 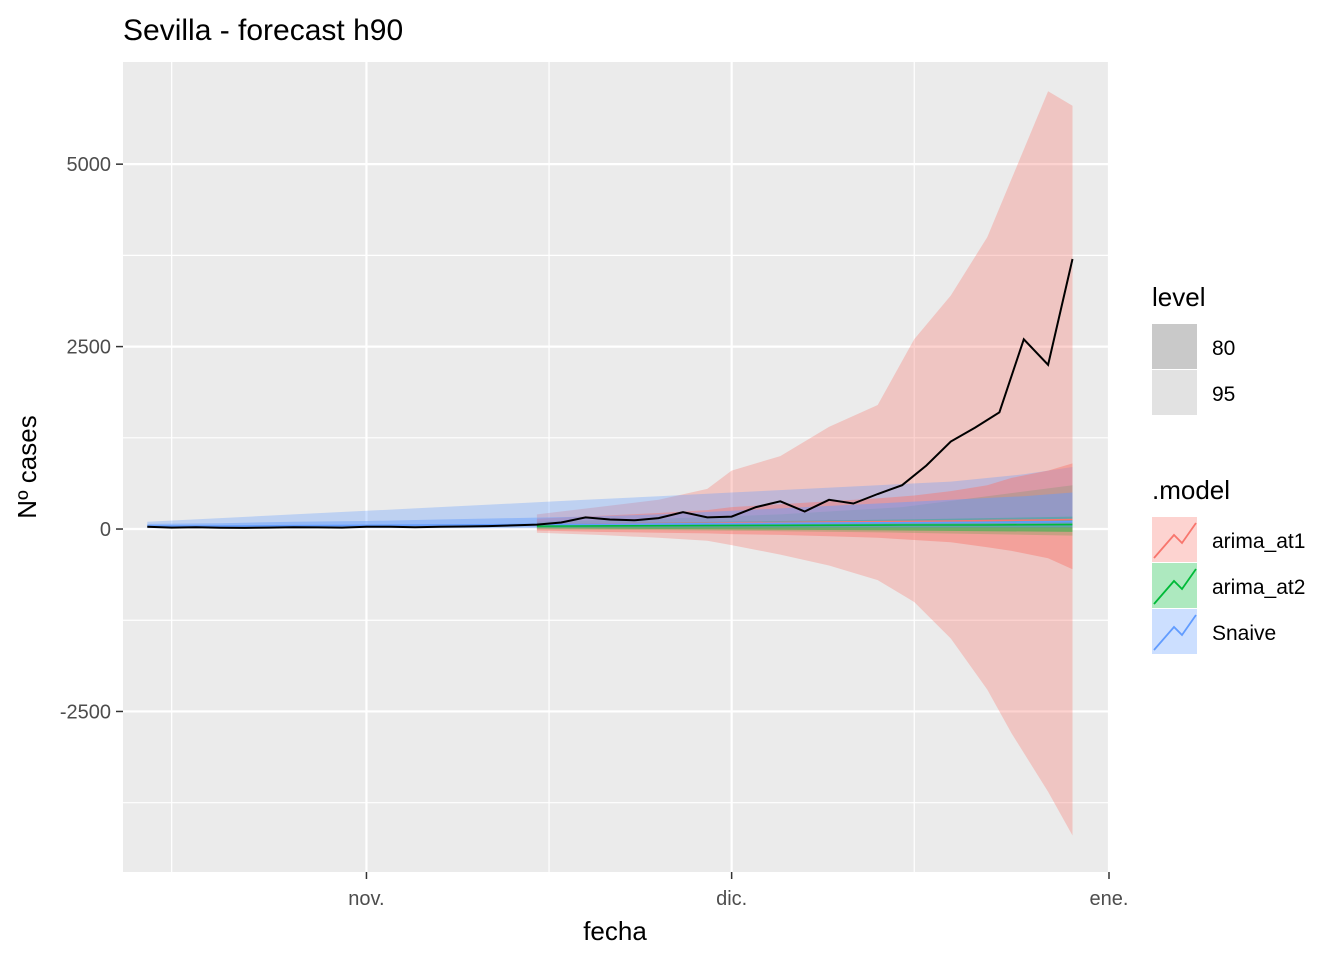 I want to click on legend-model: arima_at1 arima_at2 Snaive, so click(x=1228, y=585).